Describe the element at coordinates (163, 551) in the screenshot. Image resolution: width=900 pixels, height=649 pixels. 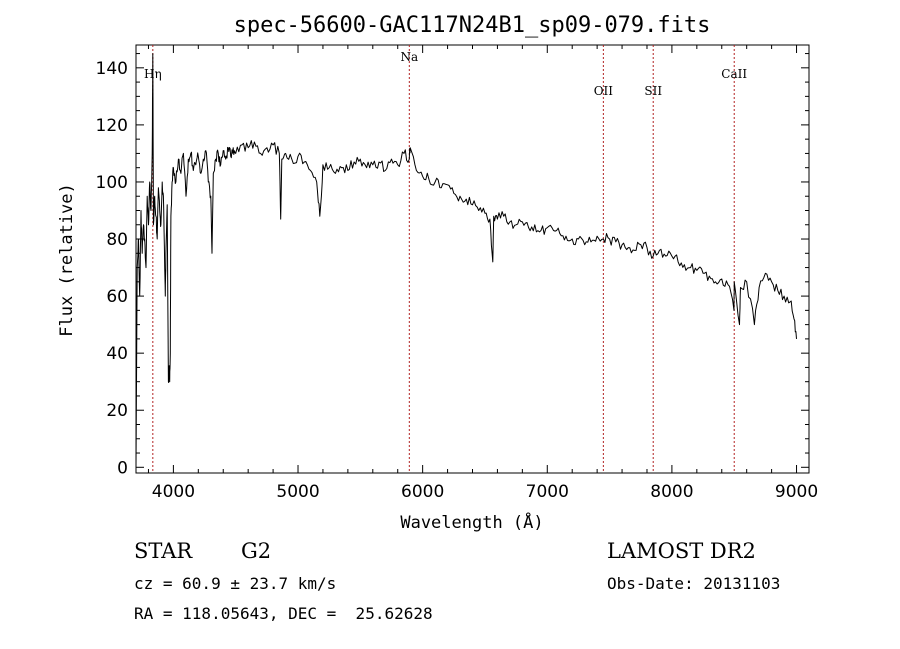
I see `object-class: STAR` at that location.